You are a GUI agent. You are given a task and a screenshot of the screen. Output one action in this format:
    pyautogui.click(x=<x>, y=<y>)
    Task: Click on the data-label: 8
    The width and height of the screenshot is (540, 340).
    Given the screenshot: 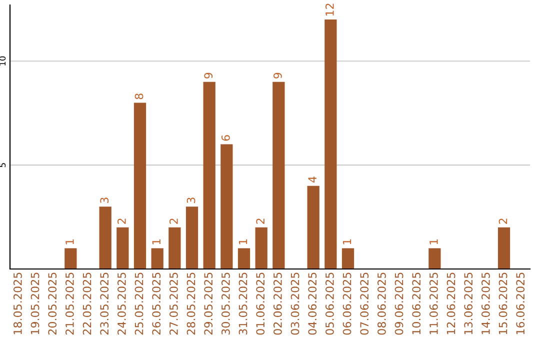 What is the action you would take?
    pyautogui.click(x=139, y=97)
    